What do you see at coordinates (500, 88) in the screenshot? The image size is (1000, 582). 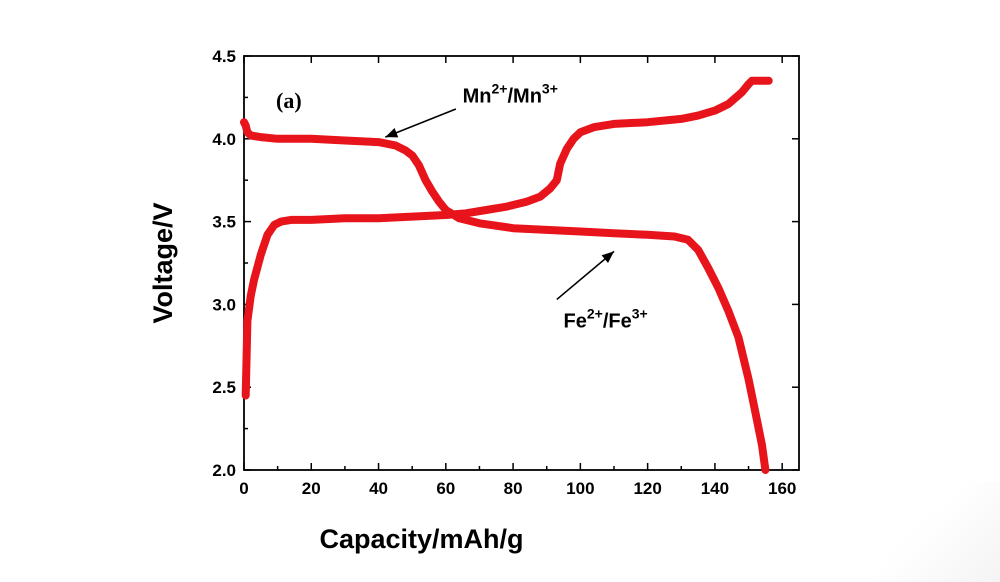 I see `annotation-mn-part: 2+` at bounding box center [500, 88].